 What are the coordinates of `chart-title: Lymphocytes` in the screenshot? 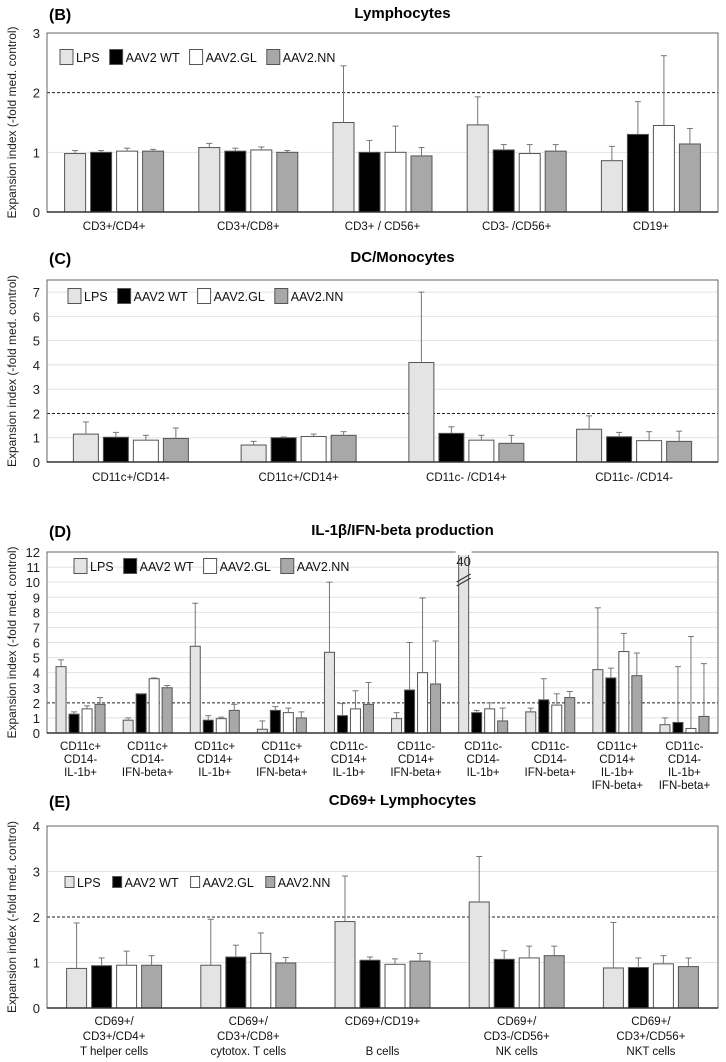 It's located at (402, 13).